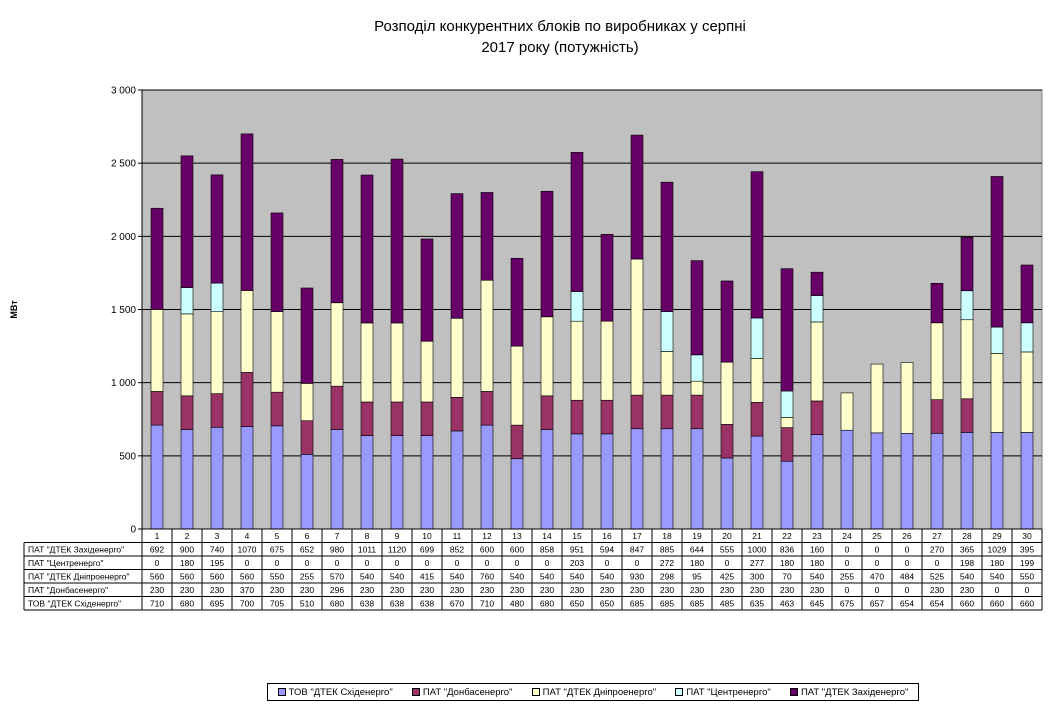  I want to click on table-cell-value: 858, so click(547, 550).